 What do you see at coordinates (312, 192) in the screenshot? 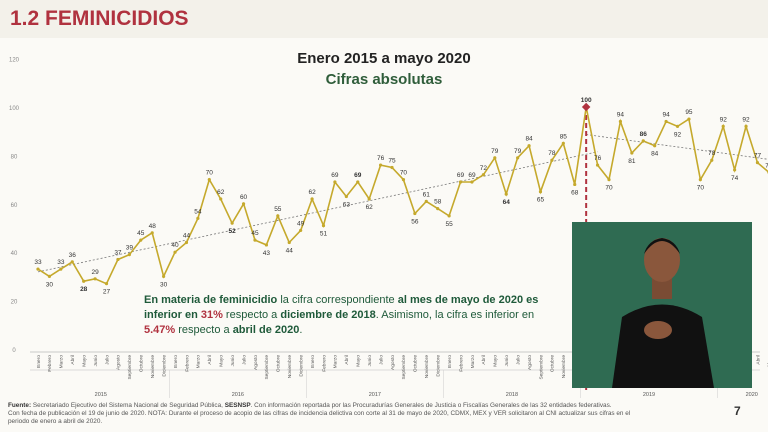
I see `data-label: 62` at bounding box center [312, 192].